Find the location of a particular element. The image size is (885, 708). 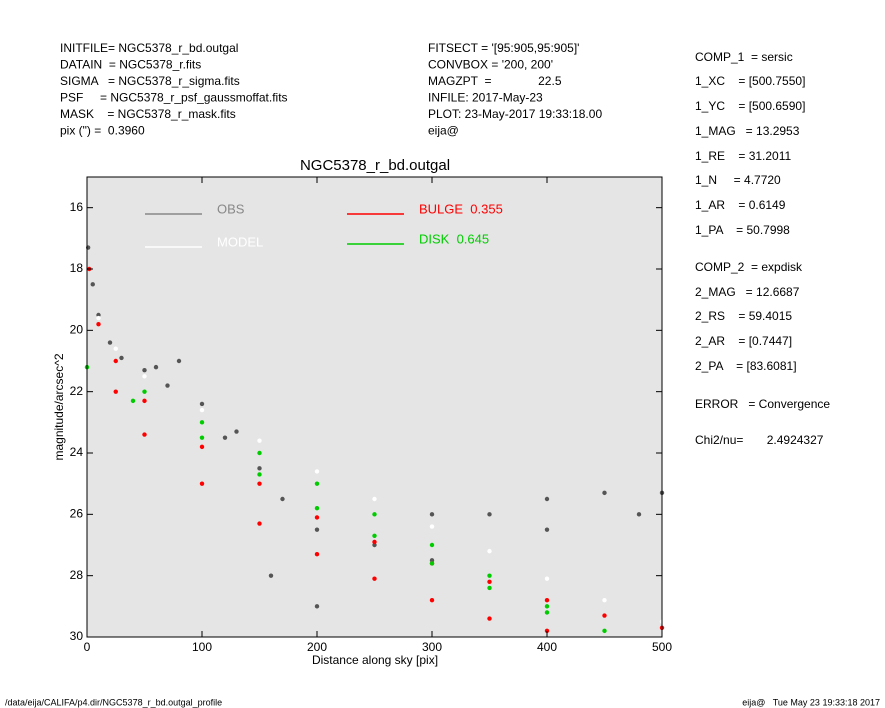

legend-label: DISK 0.645 is located at coordinates (454, 238).